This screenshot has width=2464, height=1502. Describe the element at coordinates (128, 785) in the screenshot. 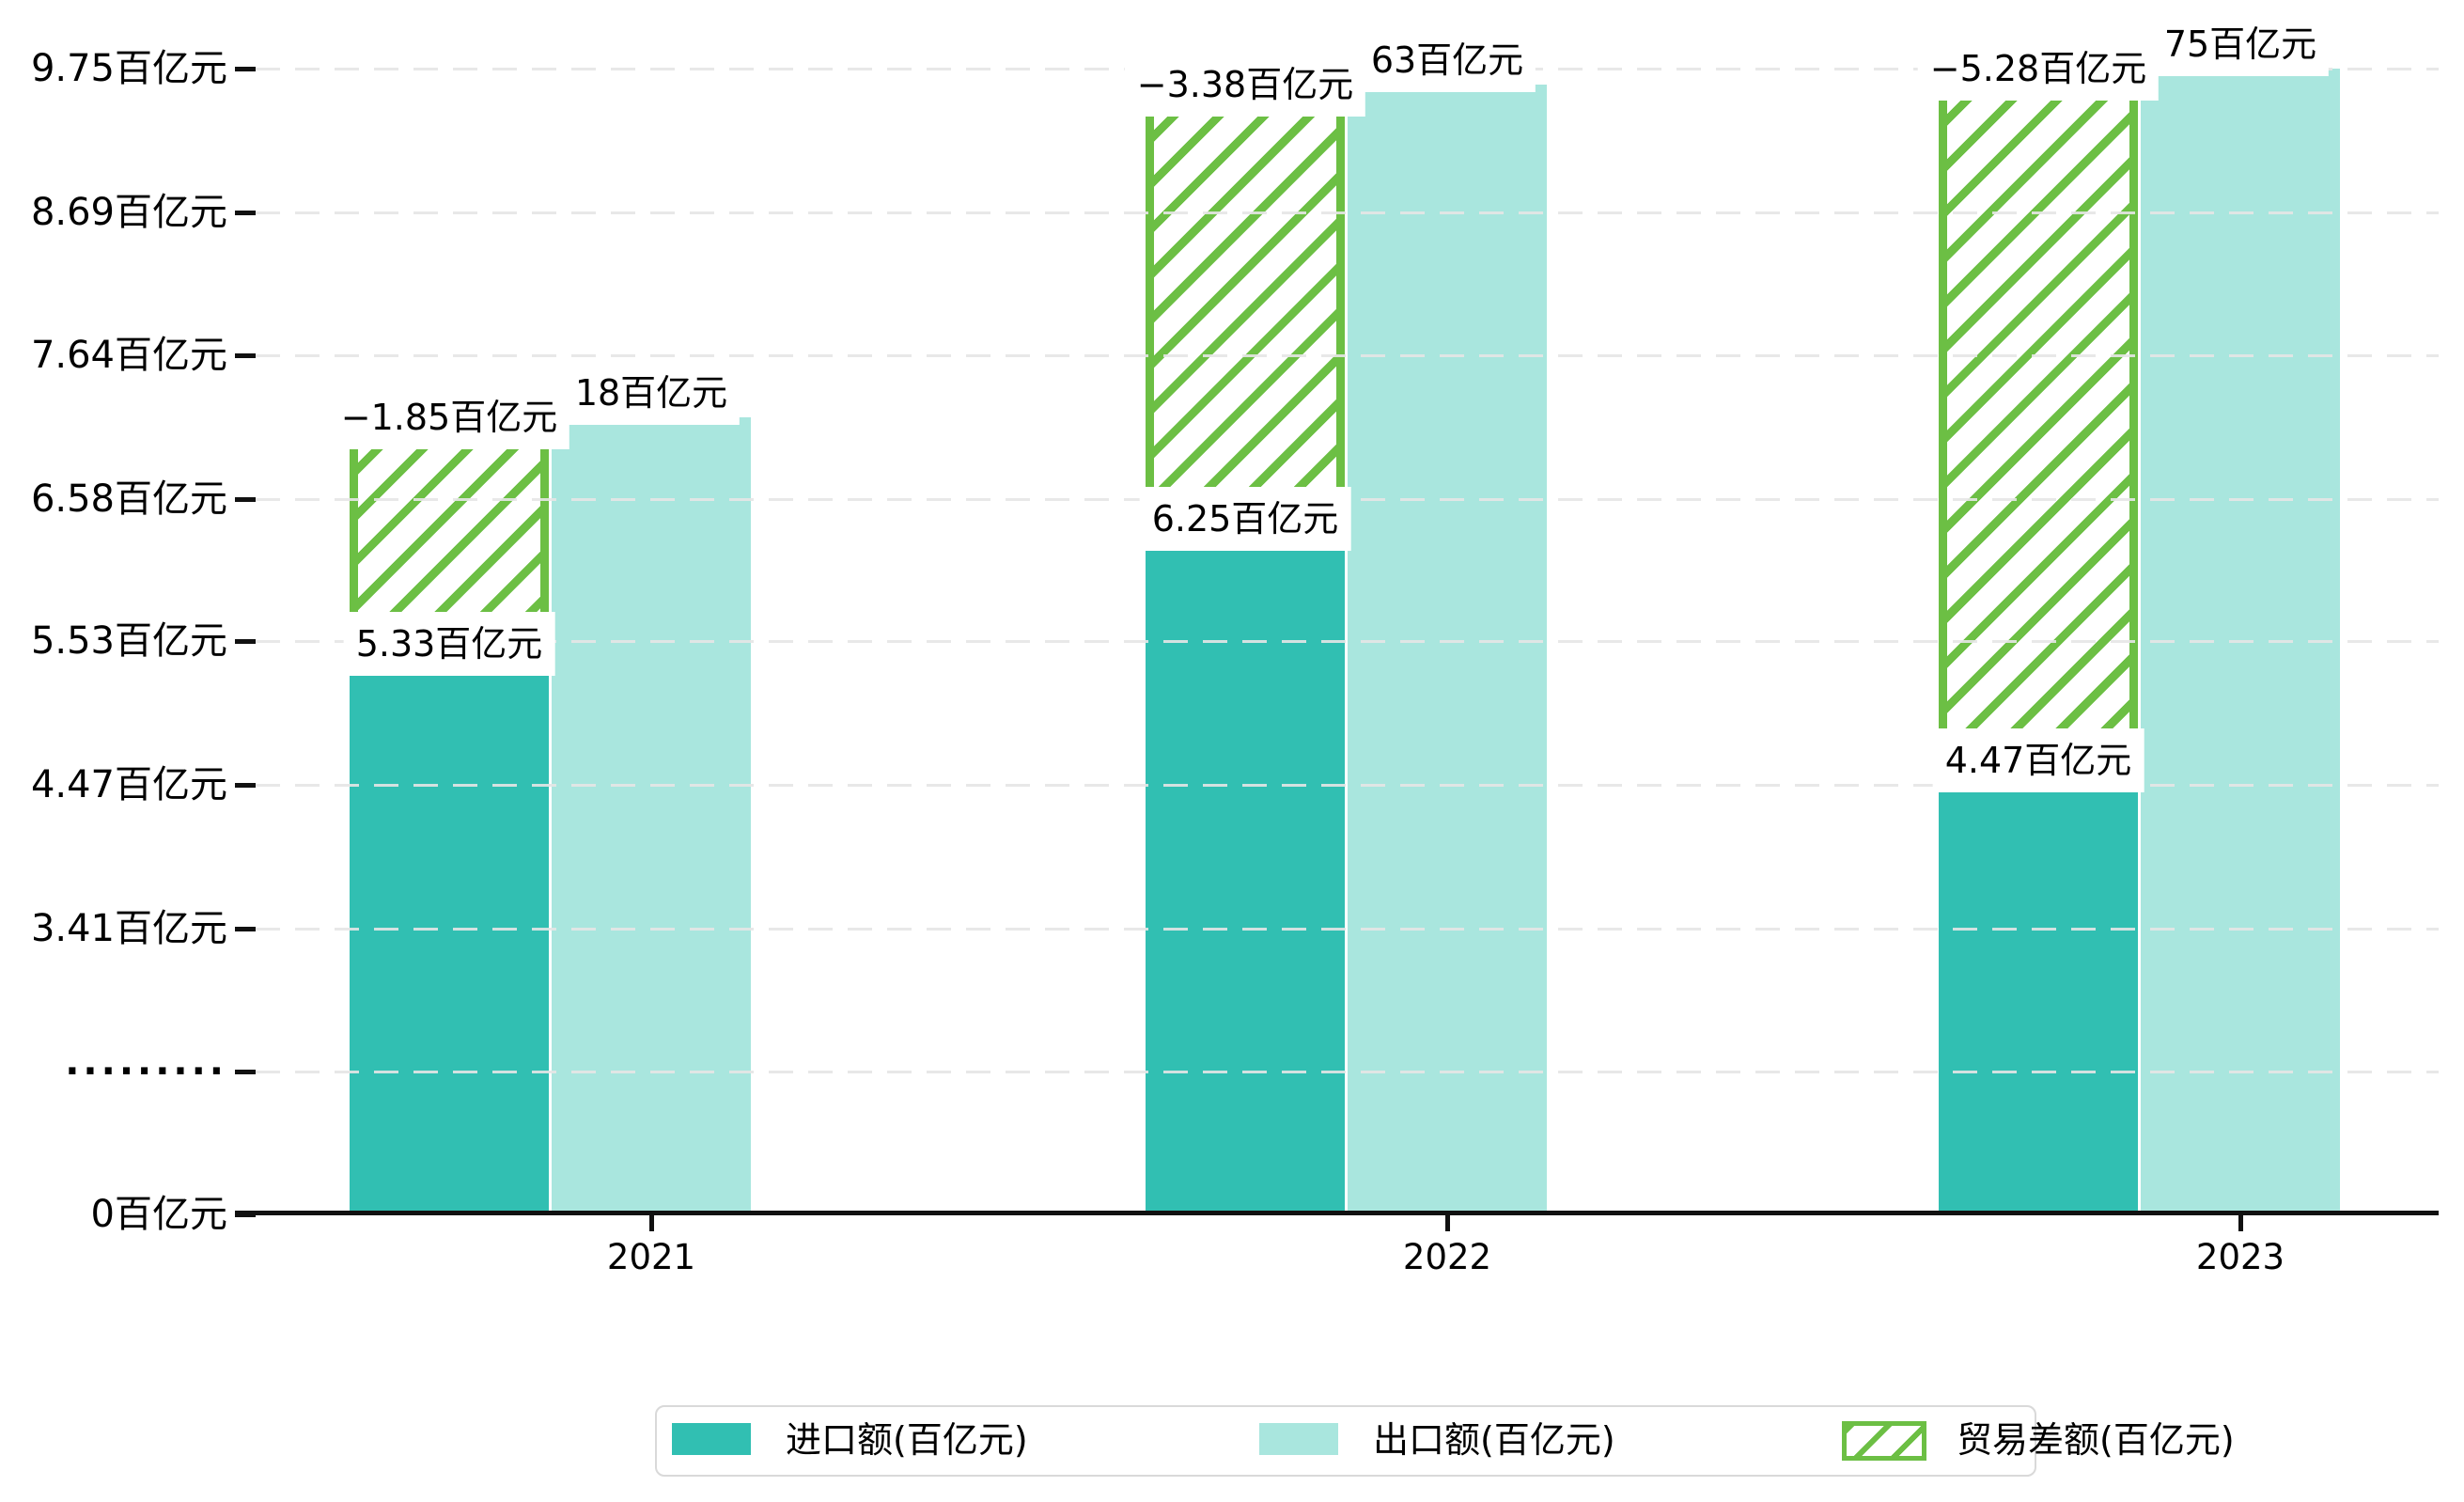

I see `y-tick-label: 4.47百亿元` at that location.